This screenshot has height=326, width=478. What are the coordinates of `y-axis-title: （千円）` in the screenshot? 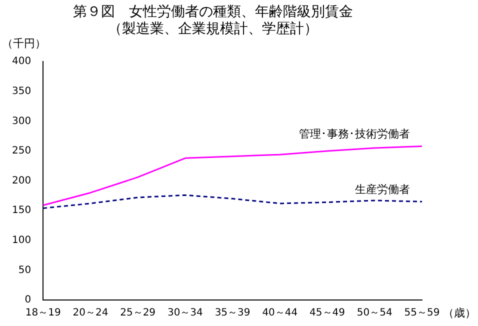 It's located at (24, 43).